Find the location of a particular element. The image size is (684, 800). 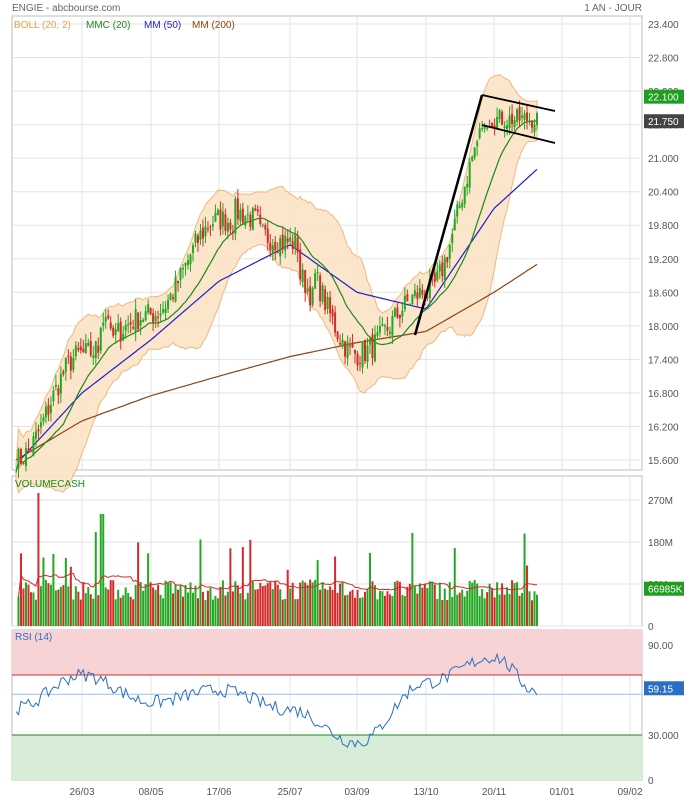

rsi-badge is located at coordinates (664, 688).